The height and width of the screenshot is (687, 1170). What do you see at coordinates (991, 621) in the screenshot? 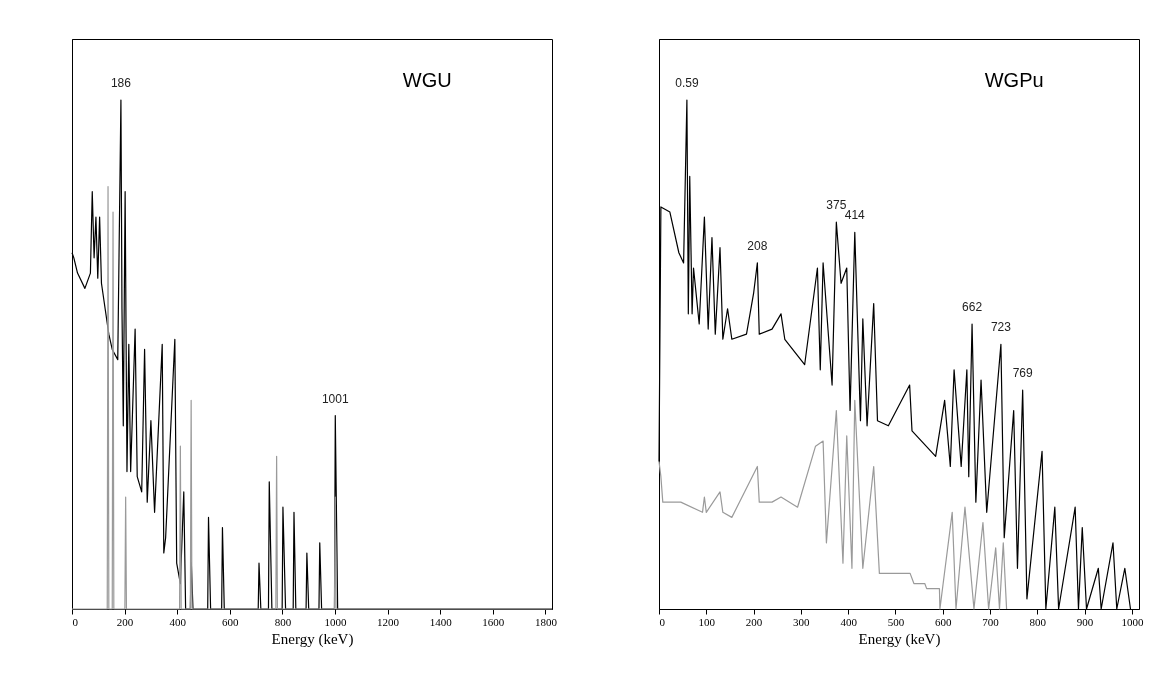
I see `x-tick-label: 700` at bounding box center [991, 621].